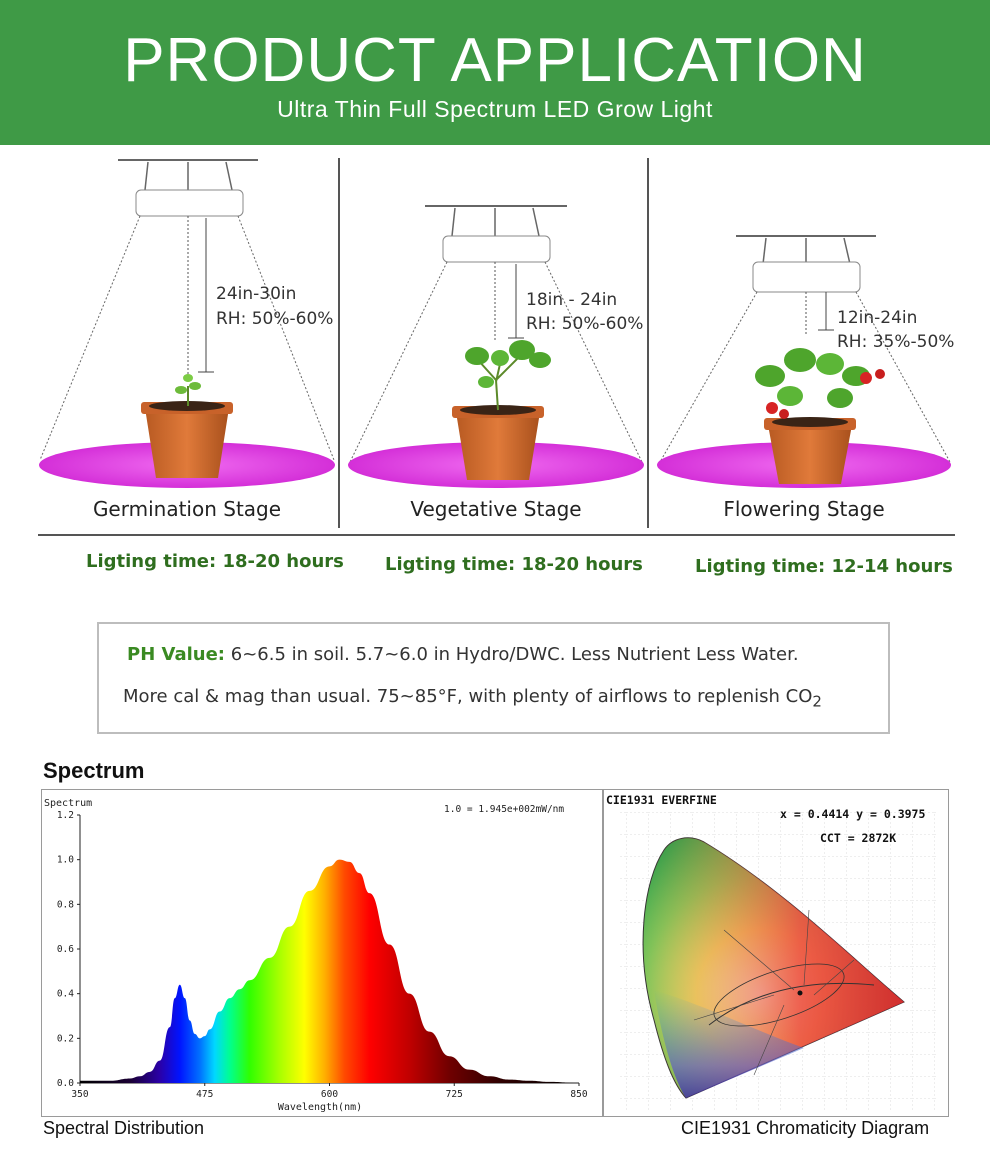 Image resolution: width=990 pixels, height=1153 pixels. Describe the element at coordinates (585, 324) in the screenshot. I see `stage-2-humidity: RH: 50%-60%` at that location.